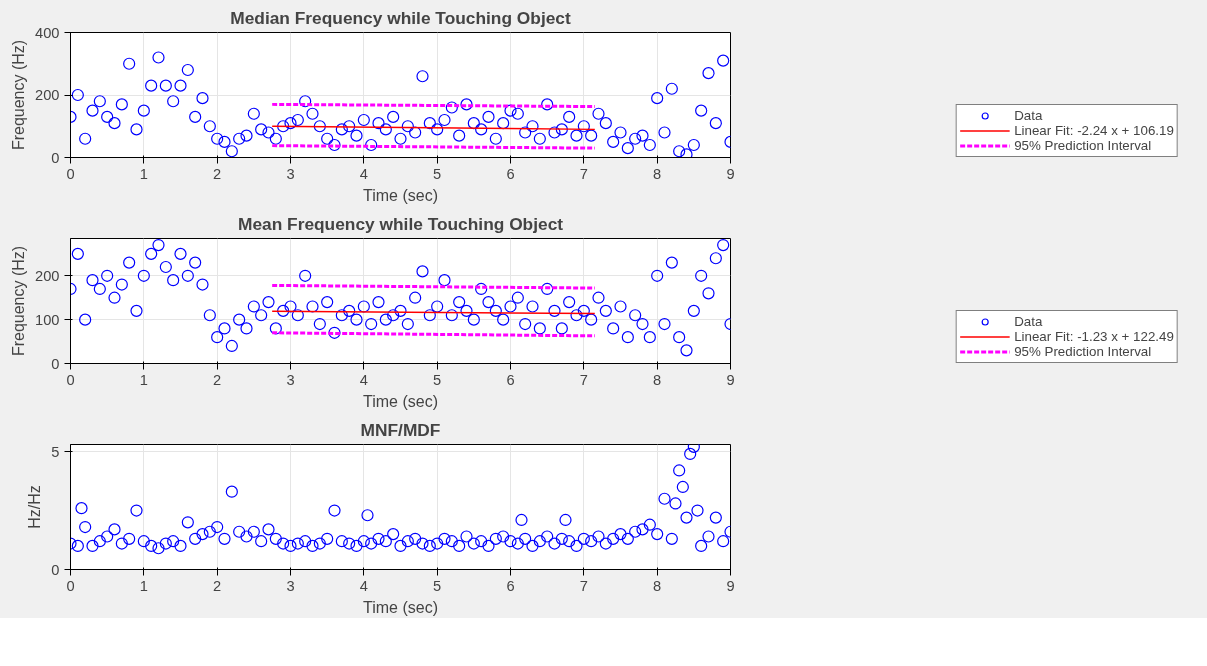 The image size is (1207, 666). Describe the element at coordinates (35, 507) in the screenshot. I see `y-axis-title: Hz/Hz` at that location.